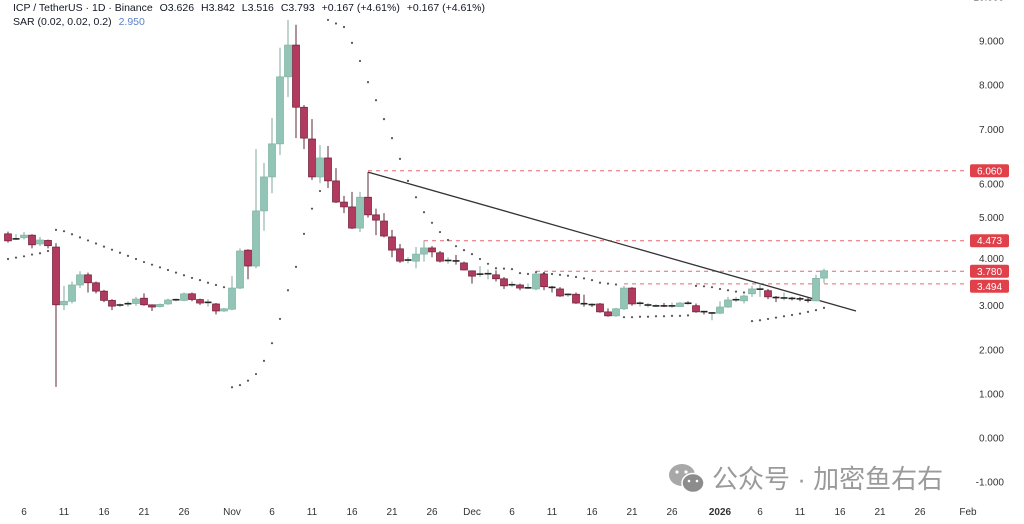 This screenshot has height=524, width=1024. What do you see at coordinates (177, 8) in the screenshot?
I see `open-value: O3.626` at bounding box center [177, 8].